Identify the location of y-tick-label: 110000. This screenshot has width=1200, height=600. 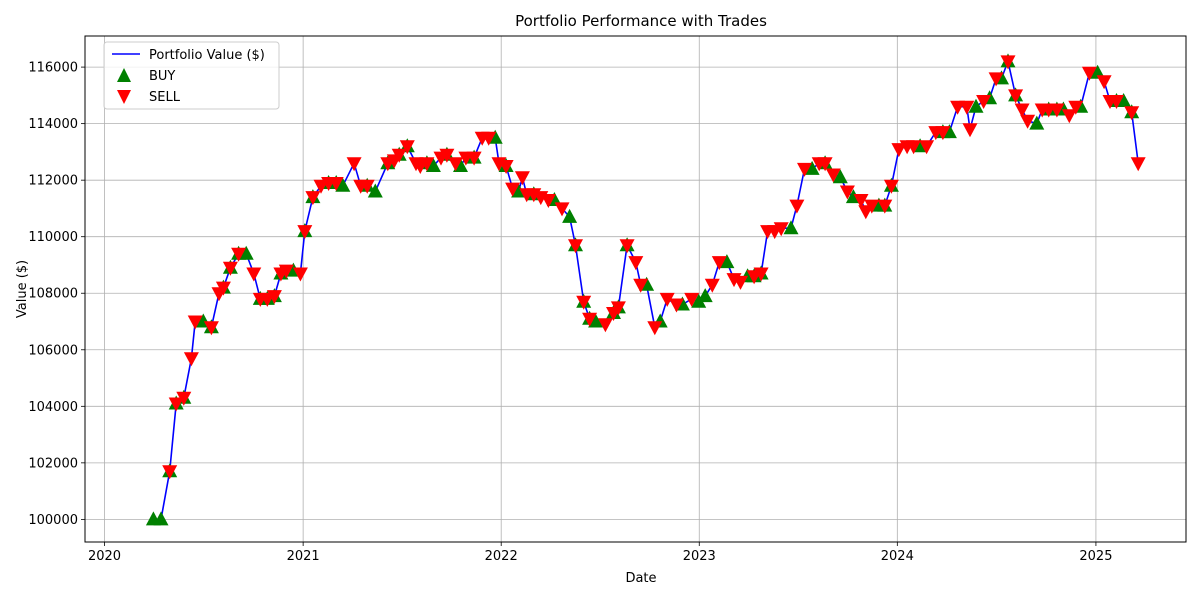
(53, 237).